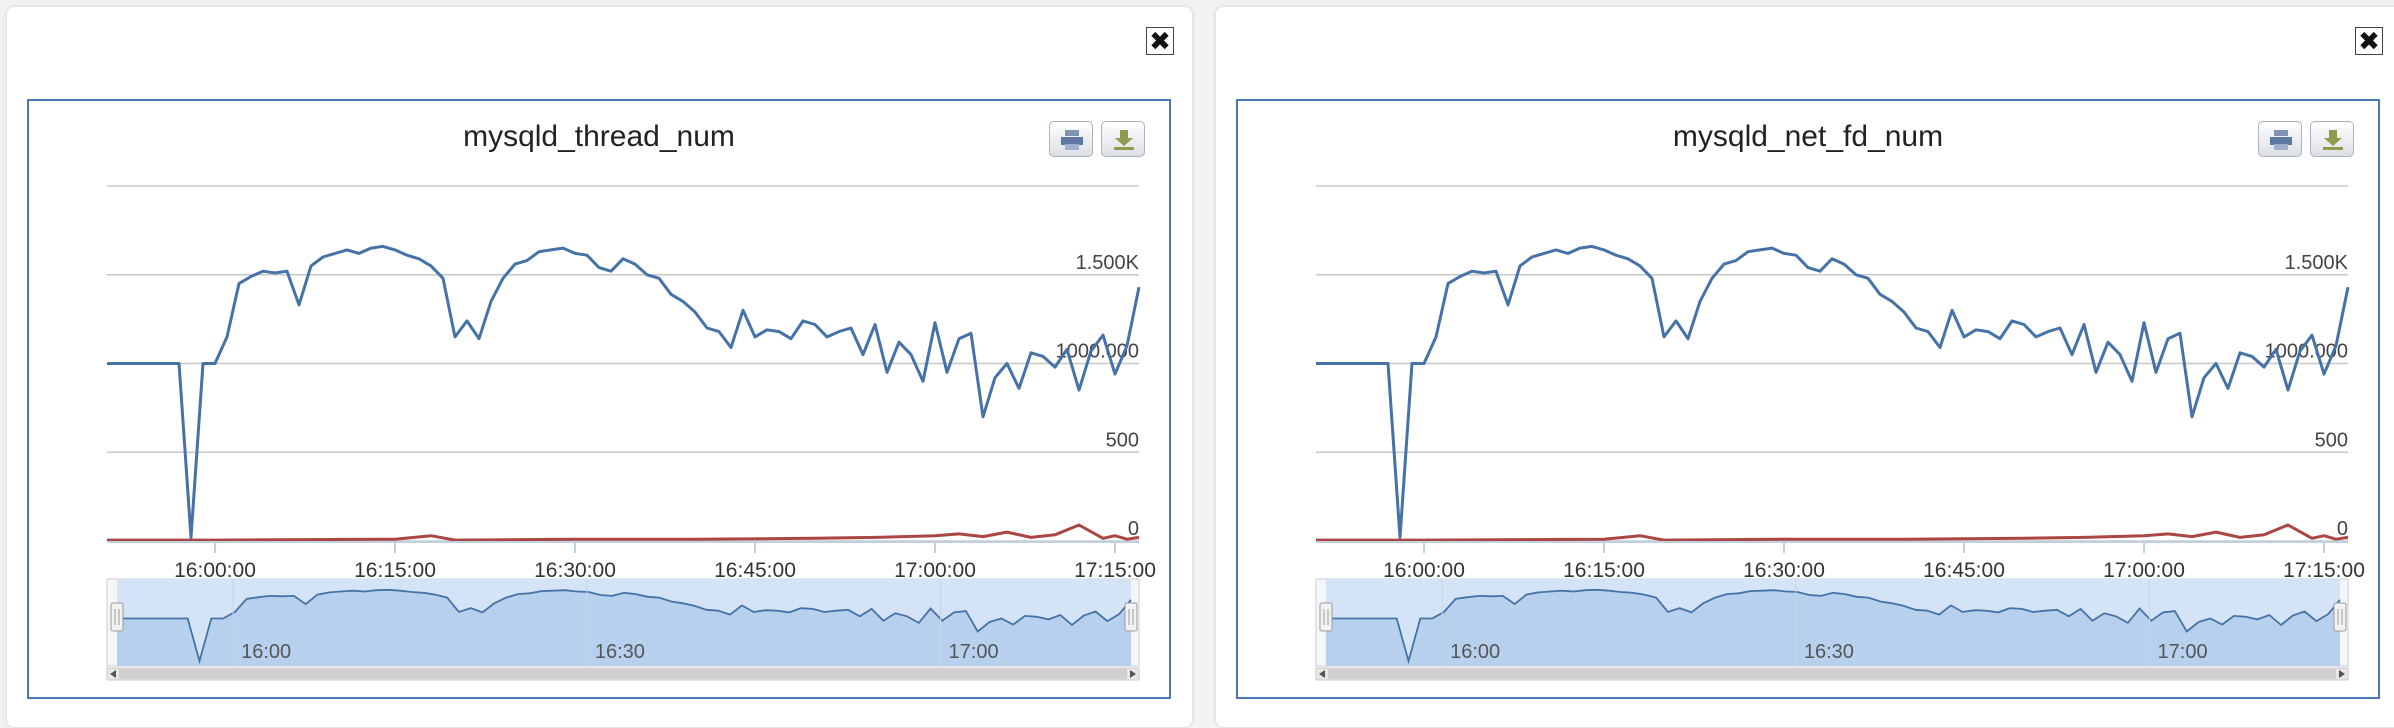 The image size is (2394, 728). What do you see at coordinates (1808, 136) in the screenshot?
I see `chart-title: mysqld_net_fd_num` at bounding box center [1808, 136].